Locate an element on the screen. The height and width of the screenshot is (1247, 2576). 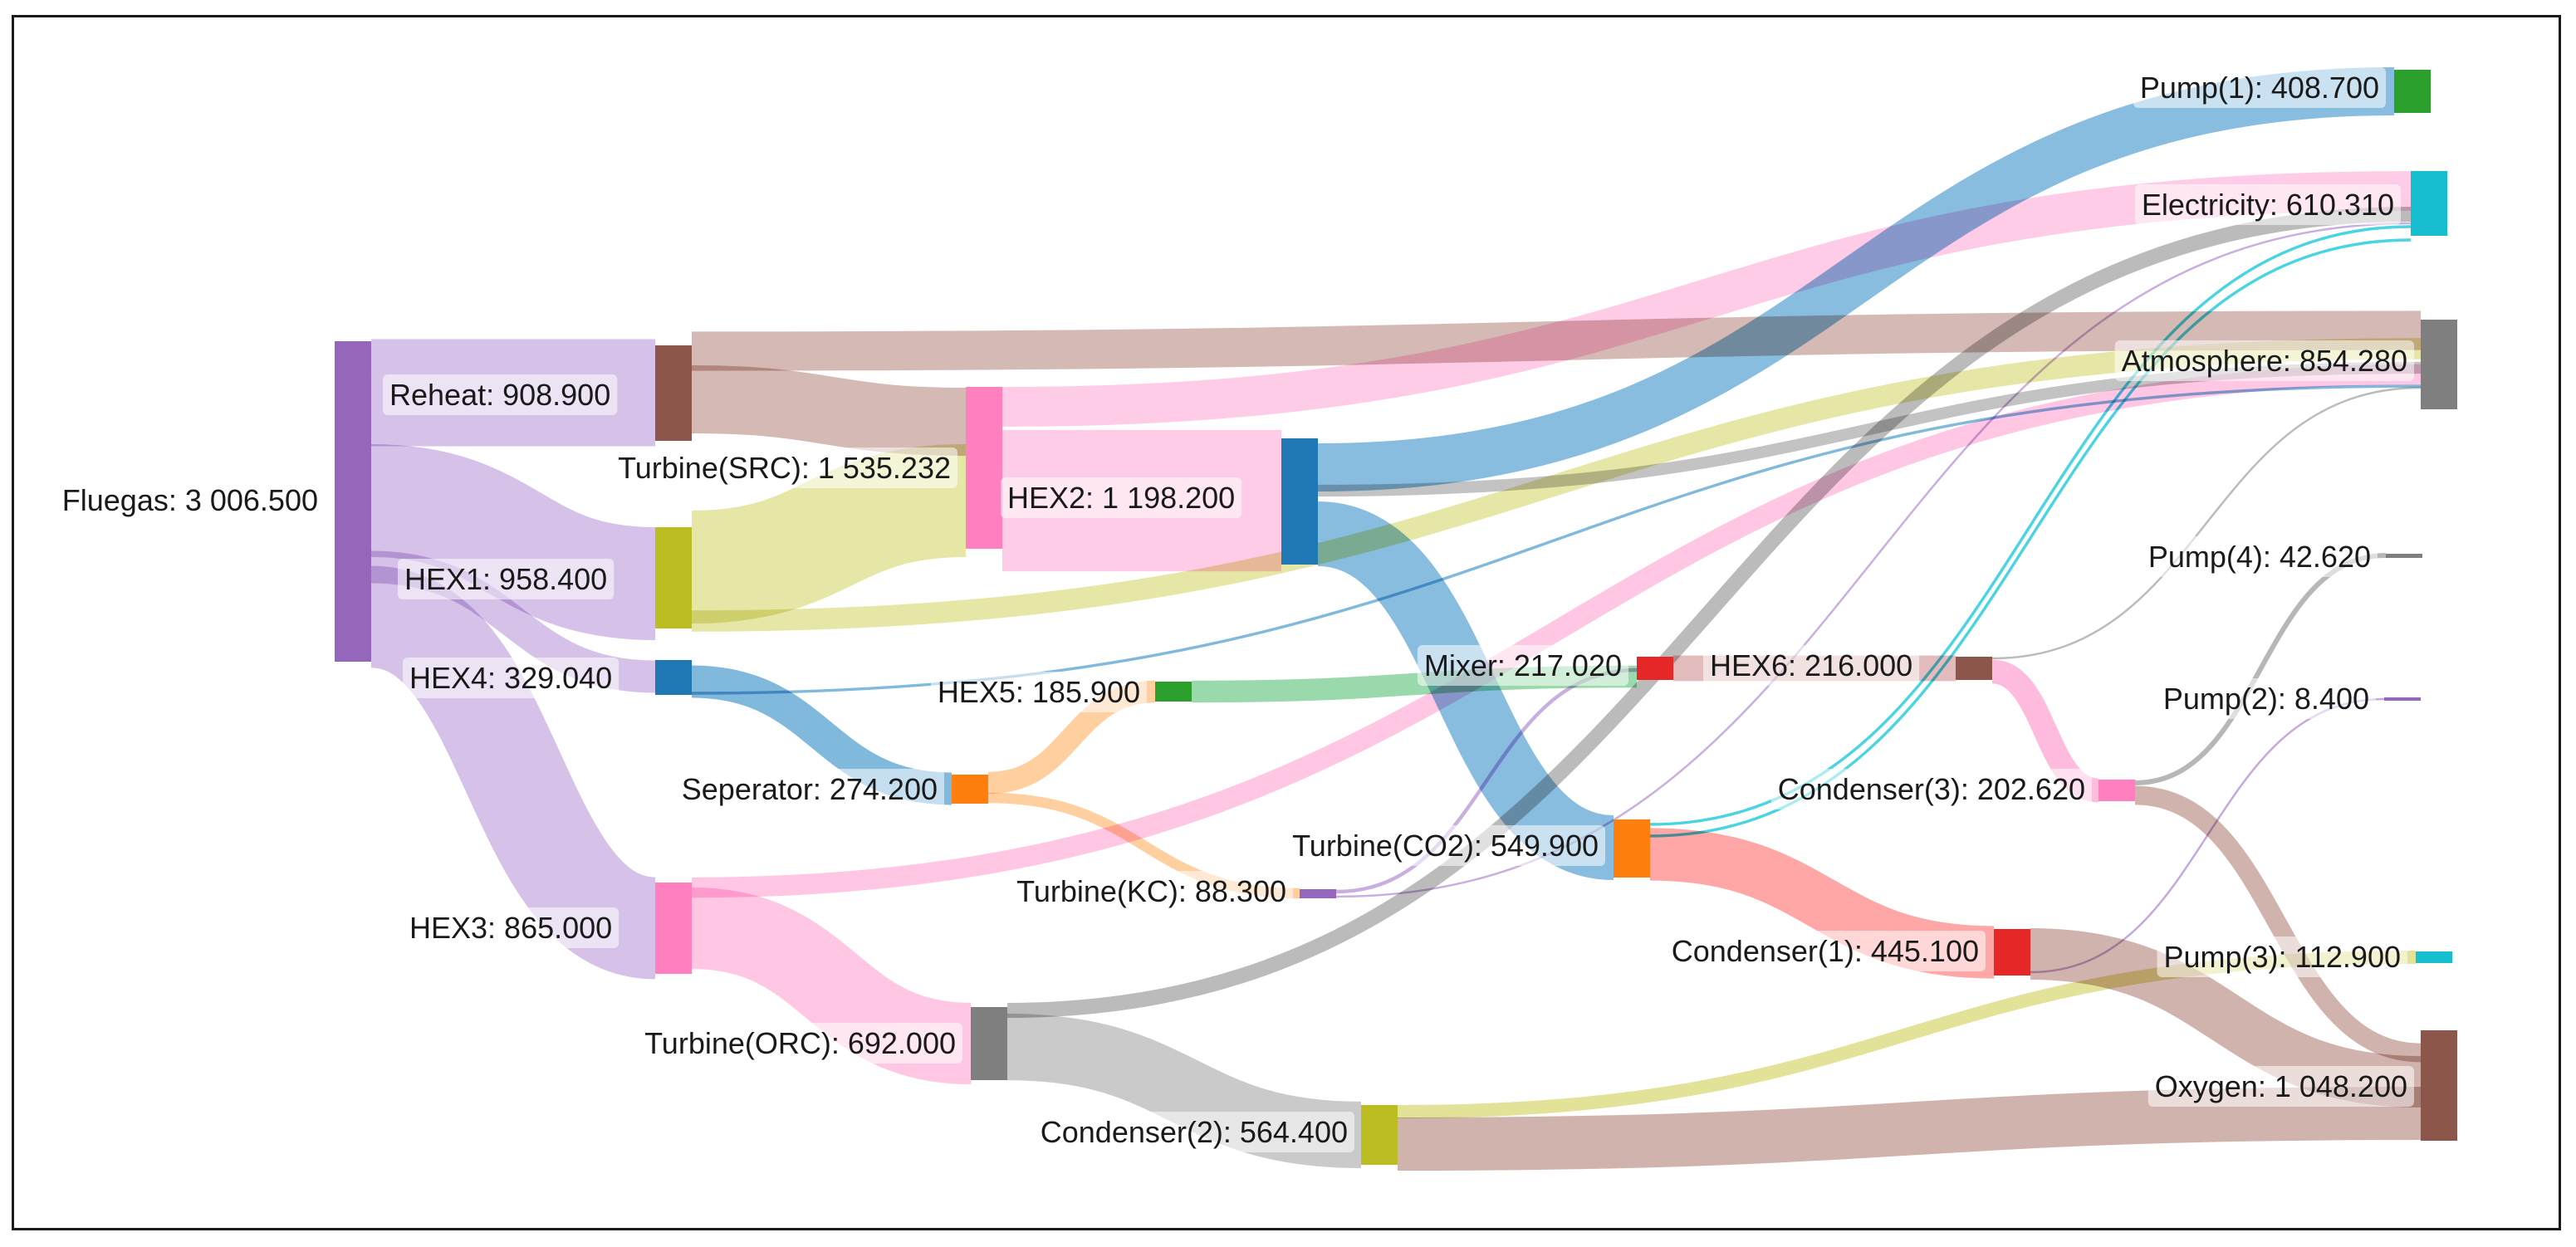
node-label-turbine_src: Turbine(SRC): 1 535.232 is located at coordinates (785, 468).